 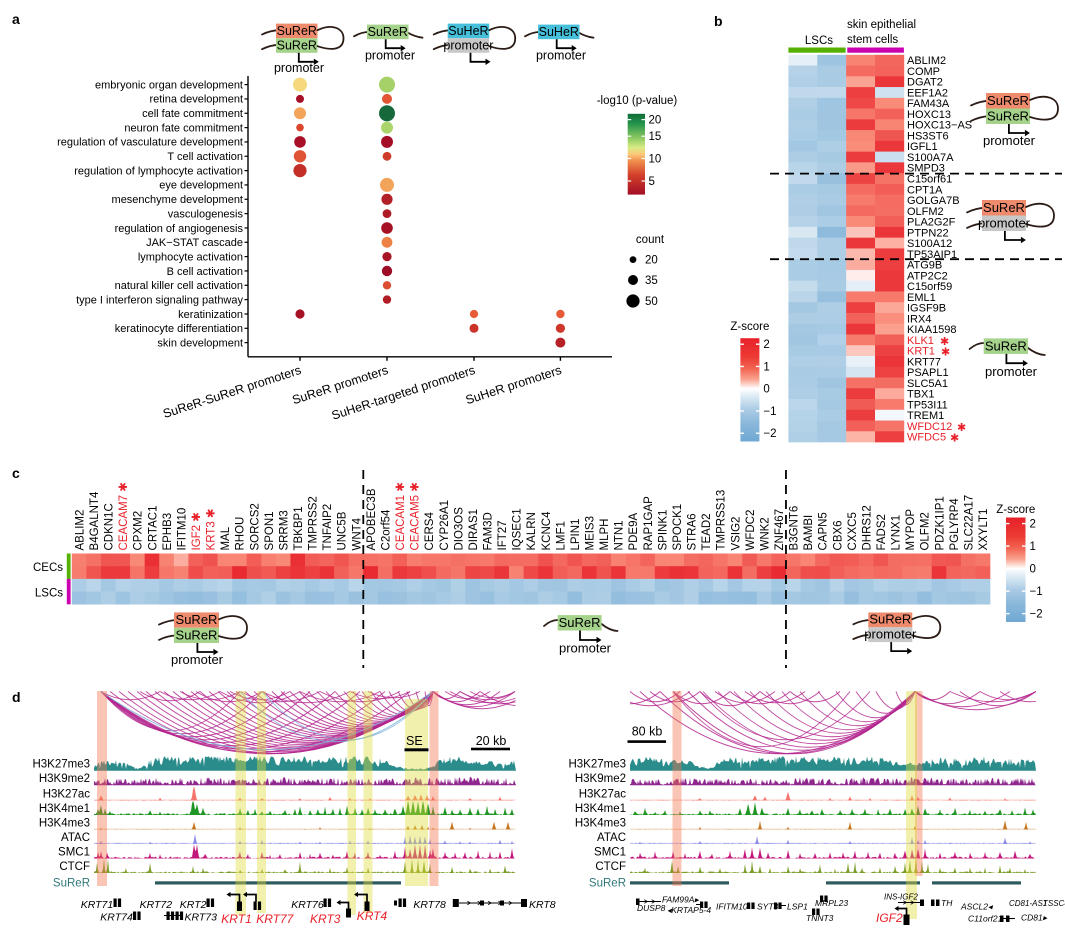 I want to click on svg-text: RAP1GAP, so click(x=649, y=523).